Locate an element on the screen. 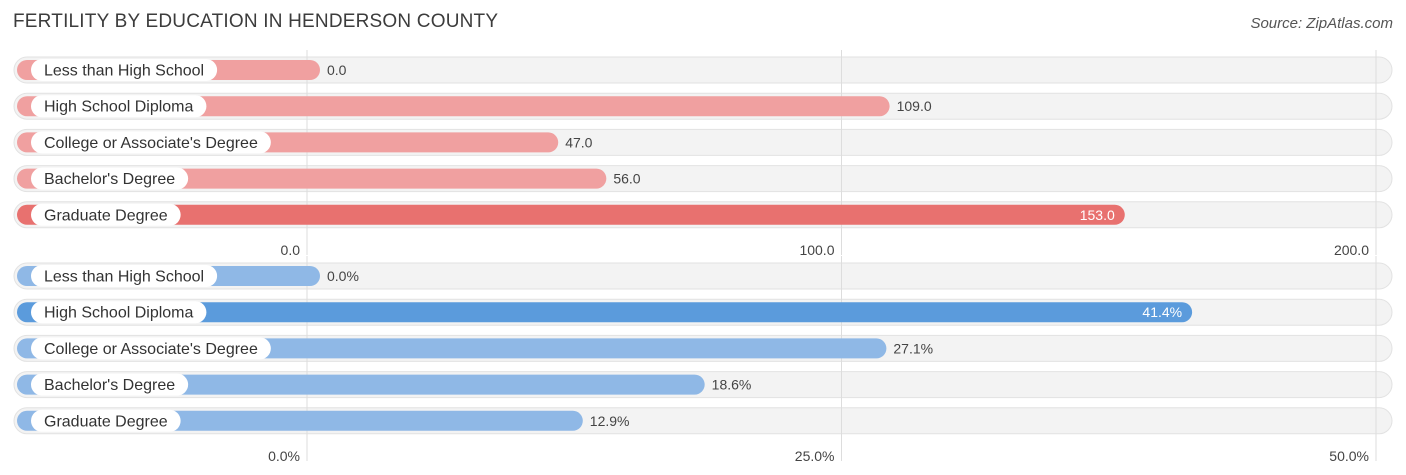 The image size is (1406, 475). value-label: 47.0 is located at coordinates (578, 142).